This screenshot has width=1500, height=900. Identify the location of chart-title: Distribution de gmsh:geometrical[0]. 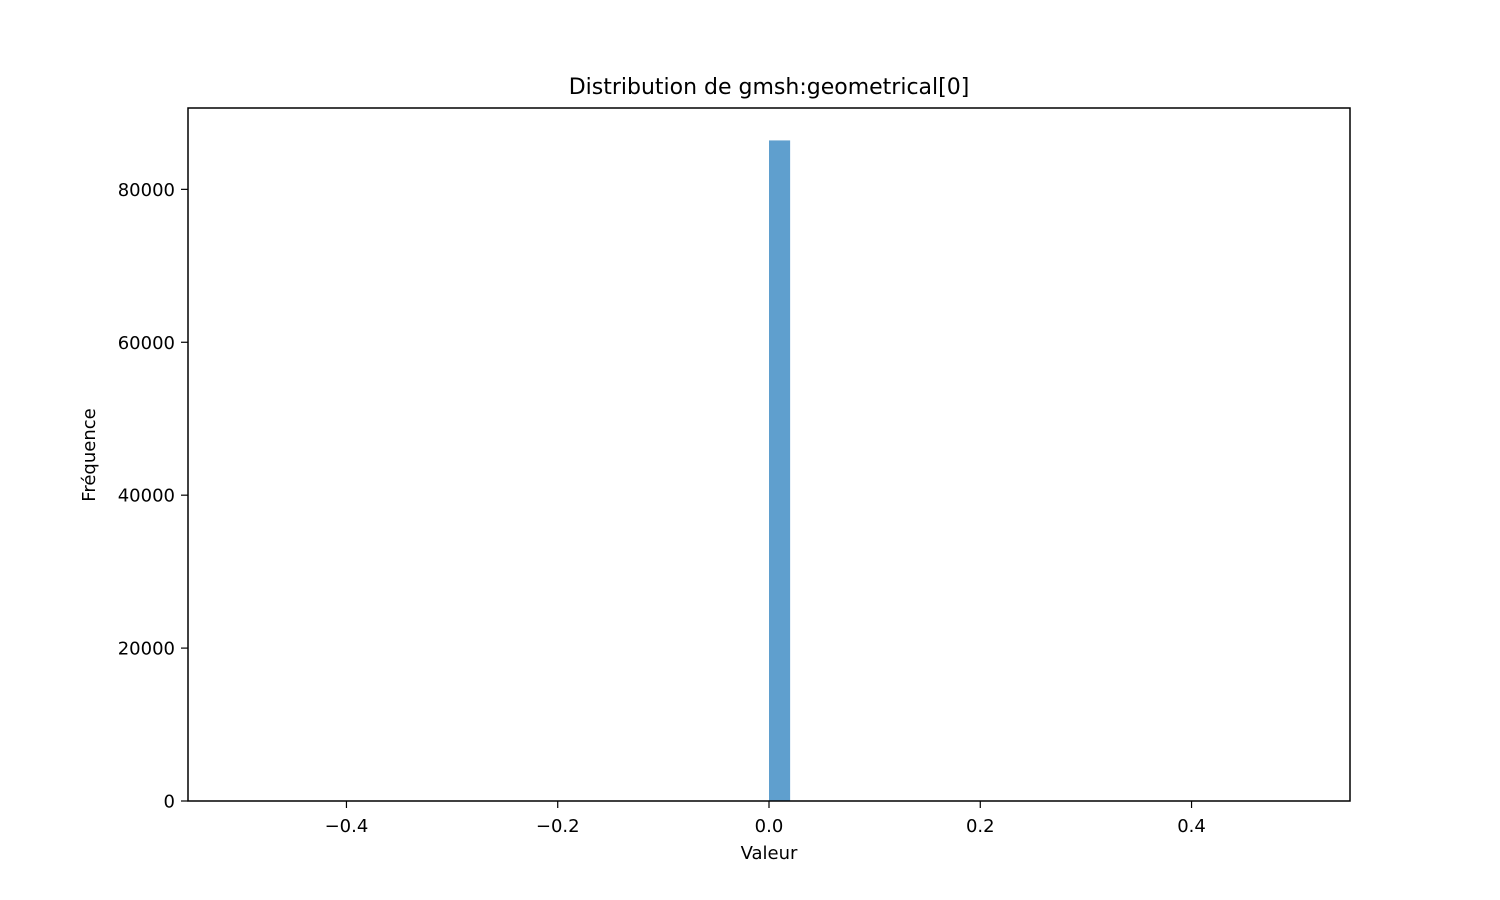
(769, 87).